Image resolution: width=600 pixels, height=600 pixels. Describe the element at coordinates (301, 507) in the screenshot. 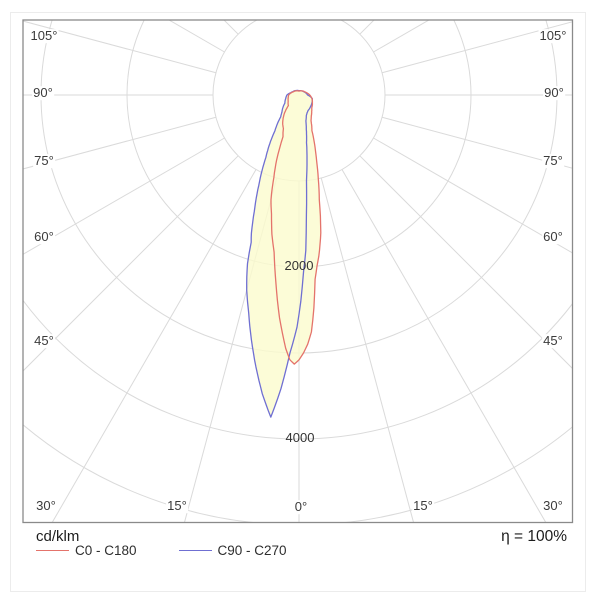

I see `angle-tick-label-0°: 0°` at that location.